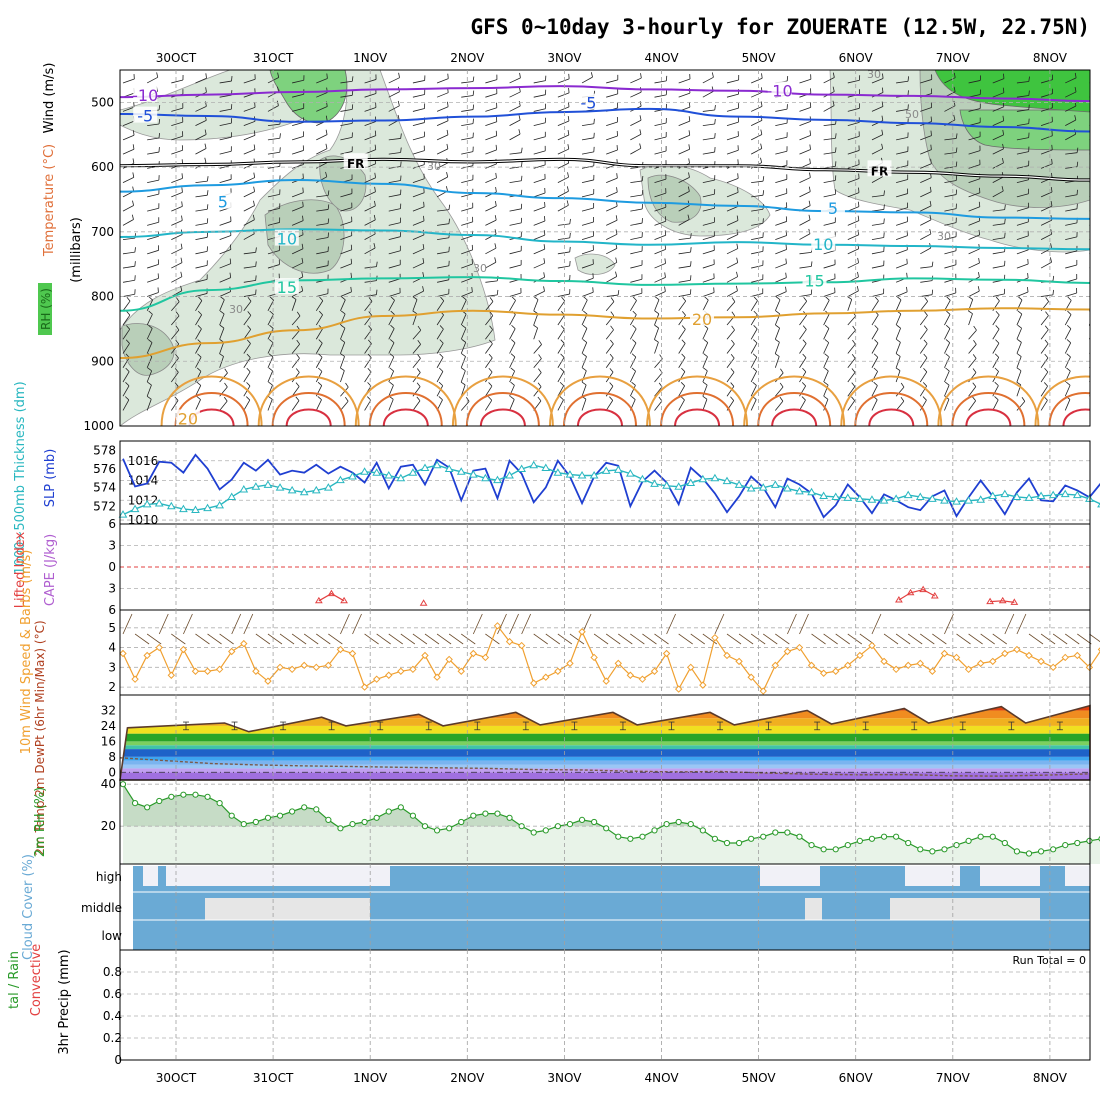 Image resolution: width=1100 pixels, height=1100 pixels. I want to click on freezing-line-inner, so click(605, 169).